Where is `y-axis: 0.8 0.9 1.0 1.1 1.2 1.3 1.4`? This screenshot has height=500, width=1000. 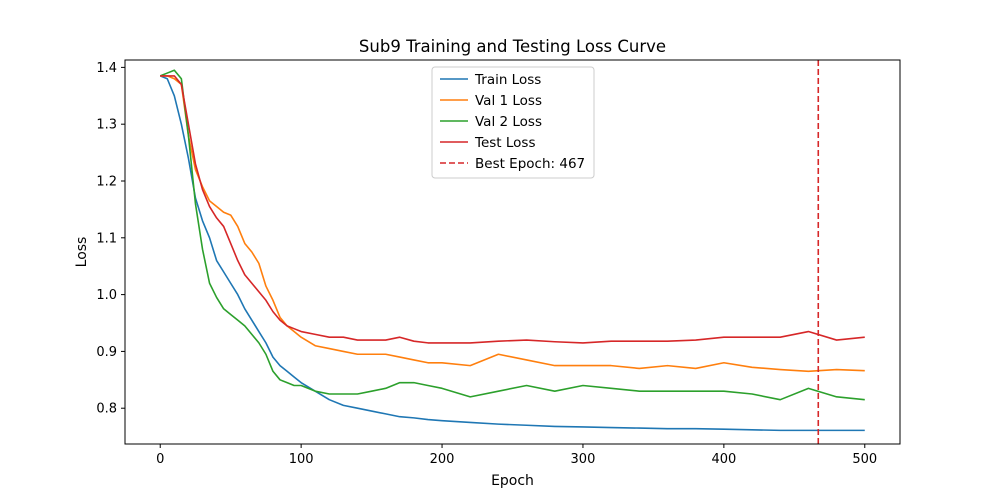
y-axis: 0.8 0.9 1.0 1.1 1.2 1.3 1.4 is located at coordinates (110, 239).